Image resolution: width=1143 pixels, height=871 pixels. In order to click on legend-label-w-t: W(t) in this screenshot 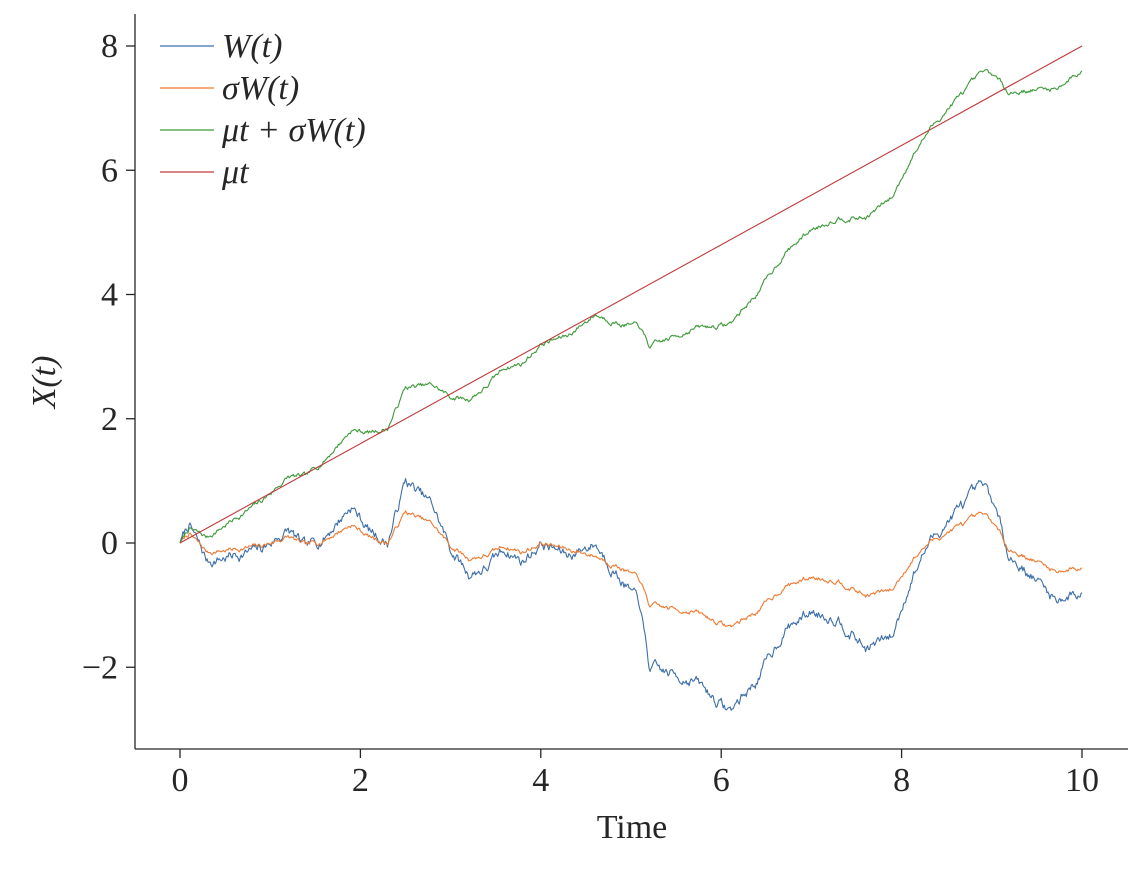, I will do `click(252, 46)`.